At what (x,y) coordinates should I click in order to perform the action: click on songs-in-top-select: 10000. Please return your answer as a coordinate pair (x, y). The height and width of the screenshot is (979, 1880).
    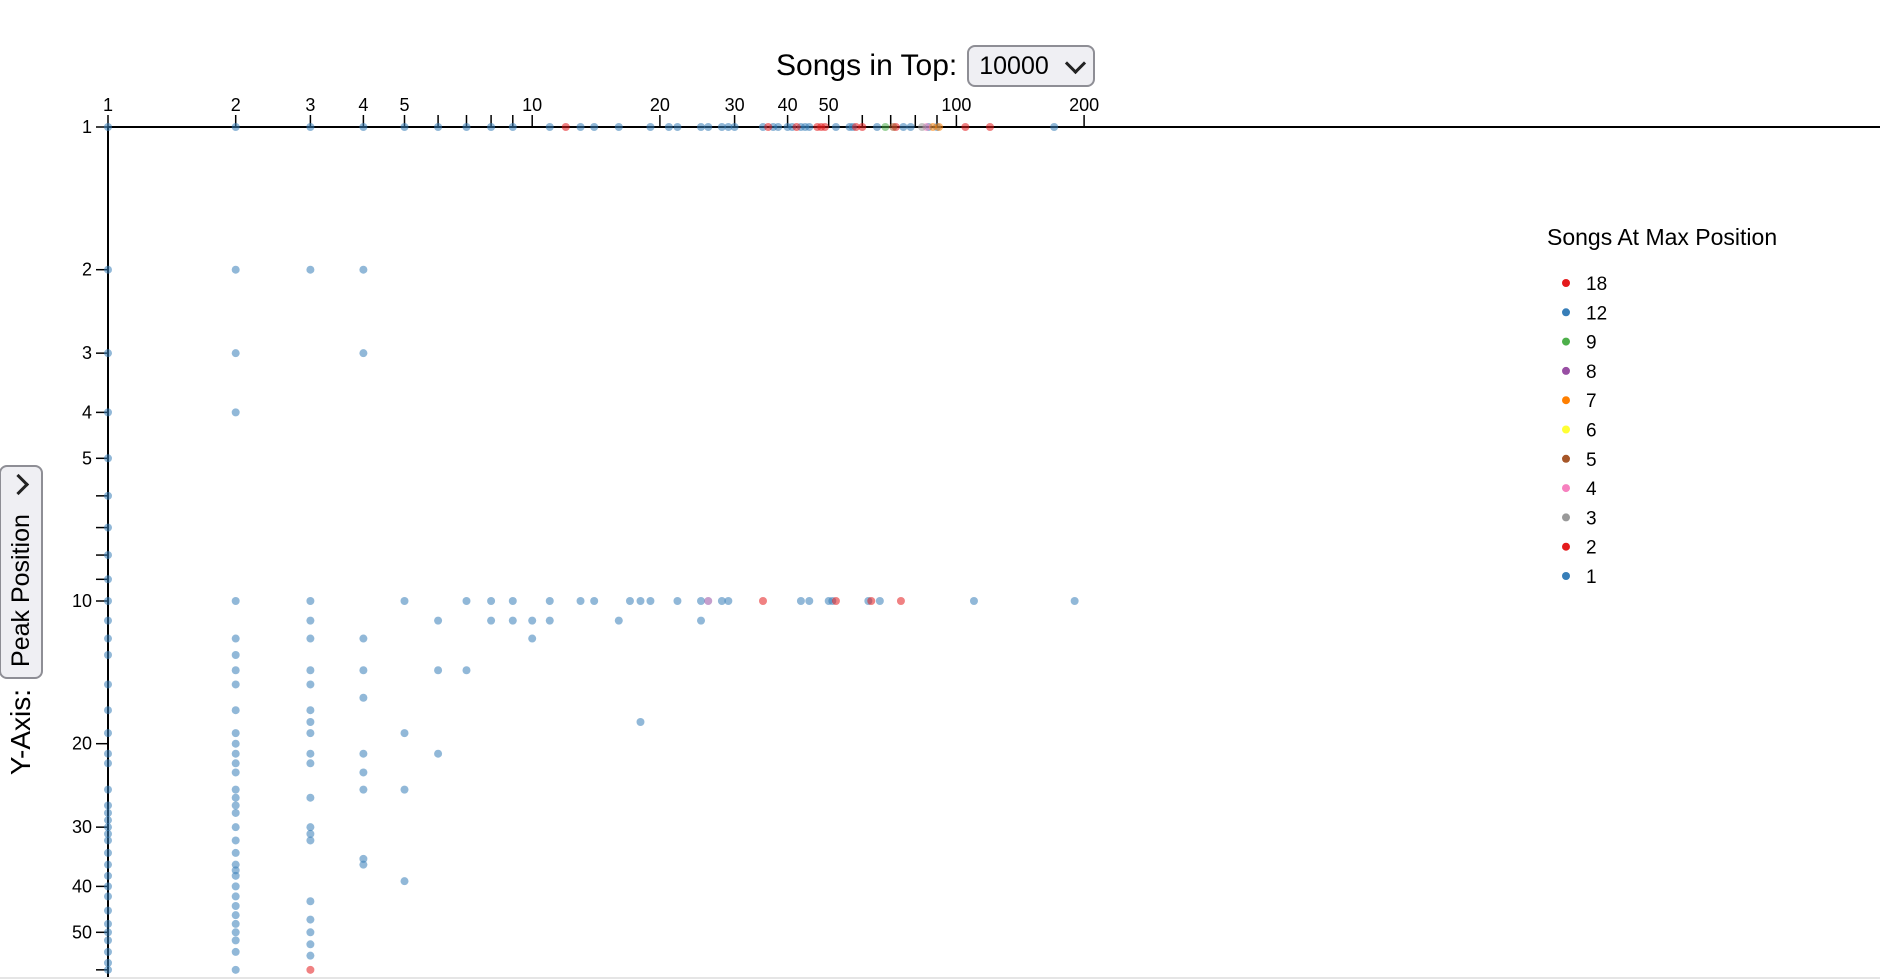
    Looking at the image, I should click on (1031, 66).